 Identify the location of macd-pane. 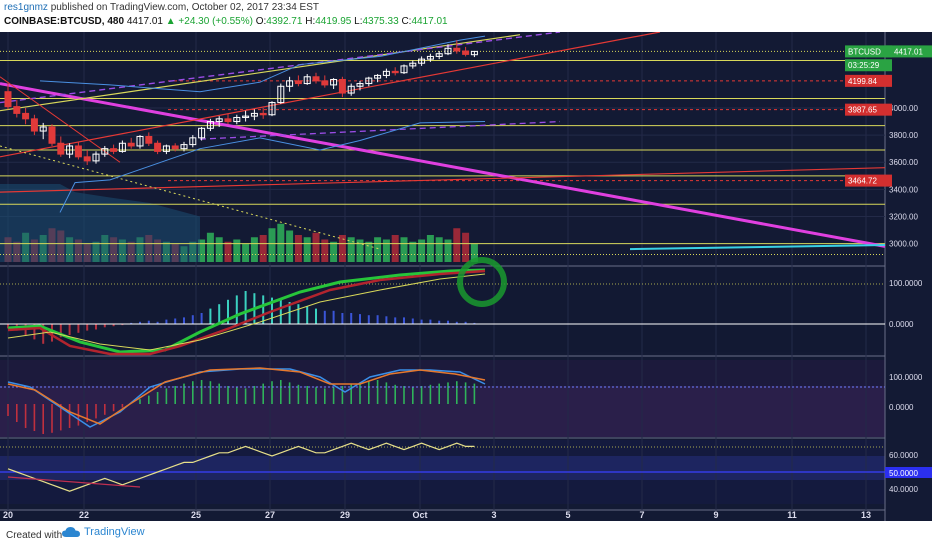
(442, 310).